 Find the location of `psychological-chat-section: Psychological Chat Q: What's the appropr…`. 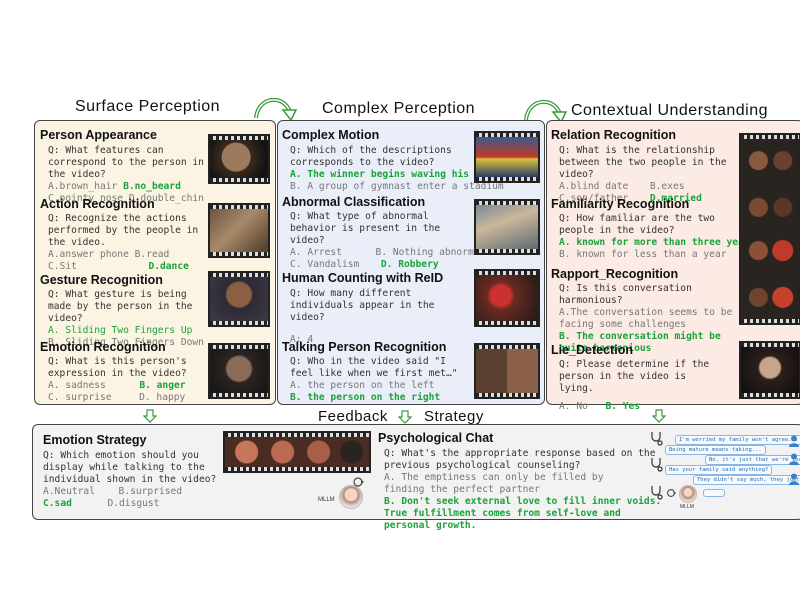

psychological-chat-section: Psychological Chat Q: What's the appropr… is located at coordinates (520, 481).